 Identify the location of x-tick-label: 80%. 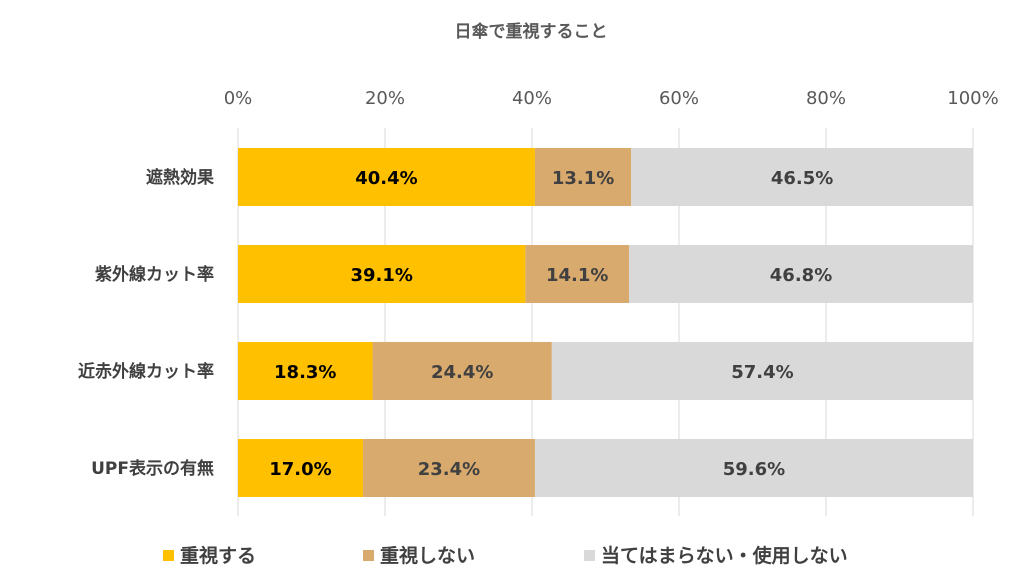
(826, 98).